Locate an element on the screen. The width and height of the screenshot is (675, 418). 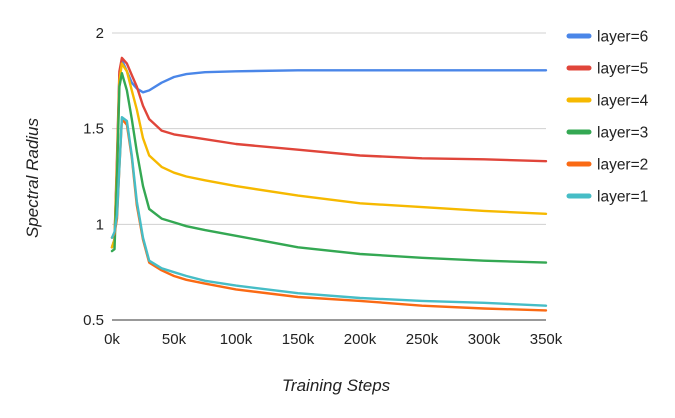
x-axis-title: Training Steps is located at coordinates (336, 385).